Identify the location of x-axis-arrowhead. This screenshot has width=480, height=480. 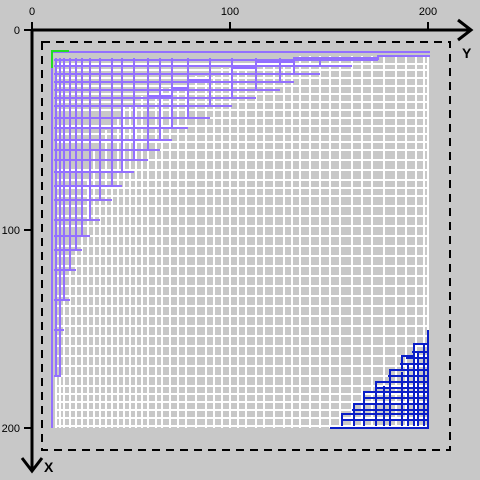
(32, 465).